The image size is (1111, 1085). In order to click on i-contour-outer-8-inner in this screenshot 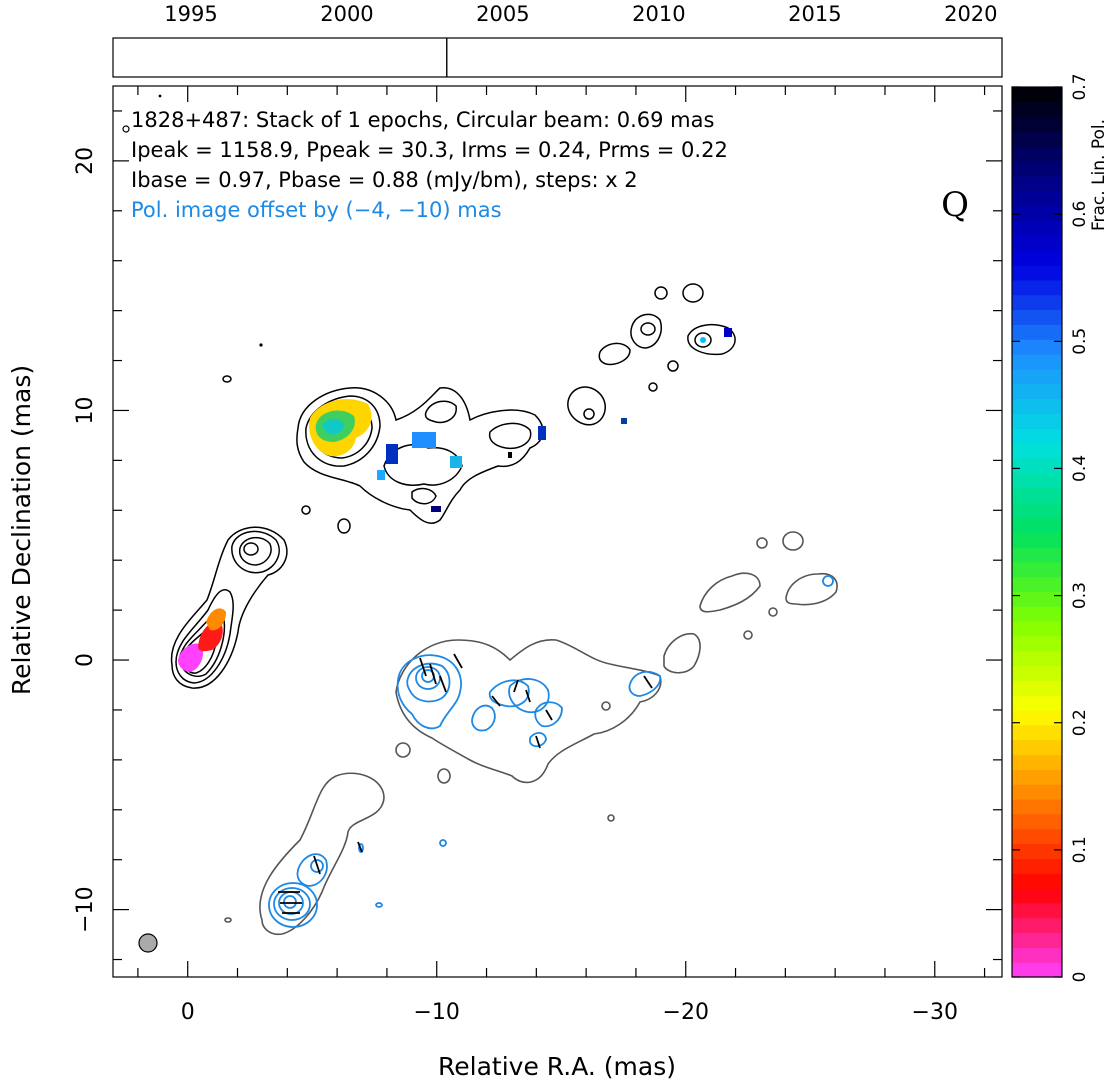, I will do `click(703, 340)`.